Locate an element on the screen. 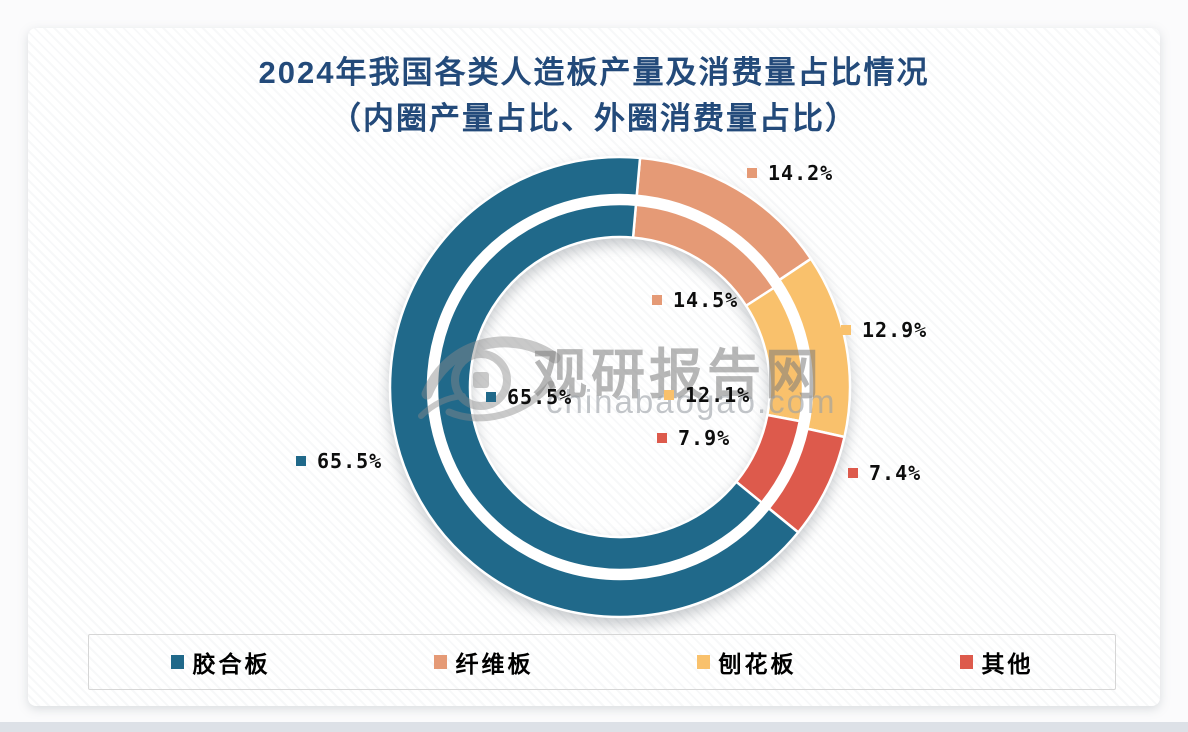 This screenshot has width=1188, height=732. label-value: 12.1% is located at coordinates (718, 395).